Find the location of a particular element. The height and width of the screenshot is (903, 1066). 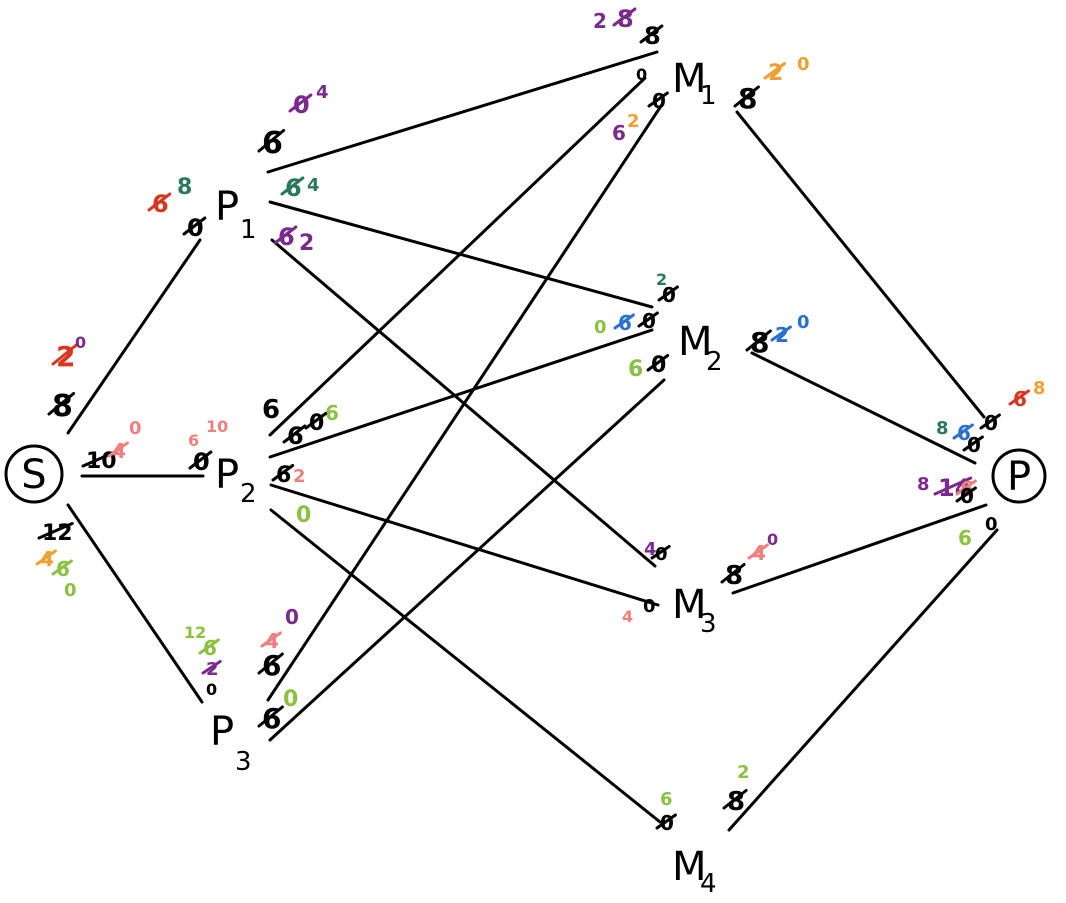

edge-p2-m1 is located at coordinates (457, 256).